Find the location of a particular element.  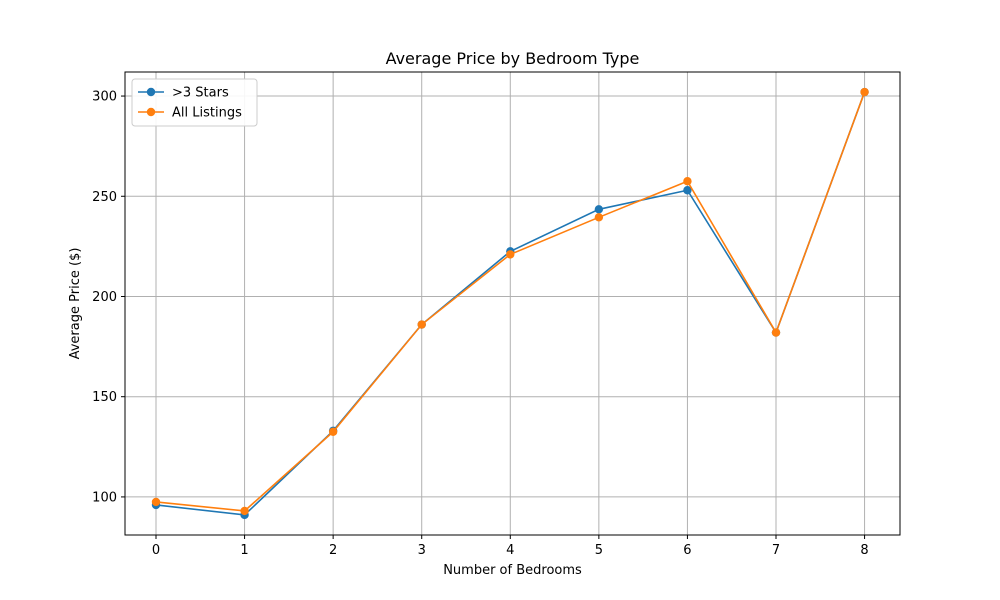

y-axis-ticks: 100 150 200 250 300 is located at coordinates (108, 297).